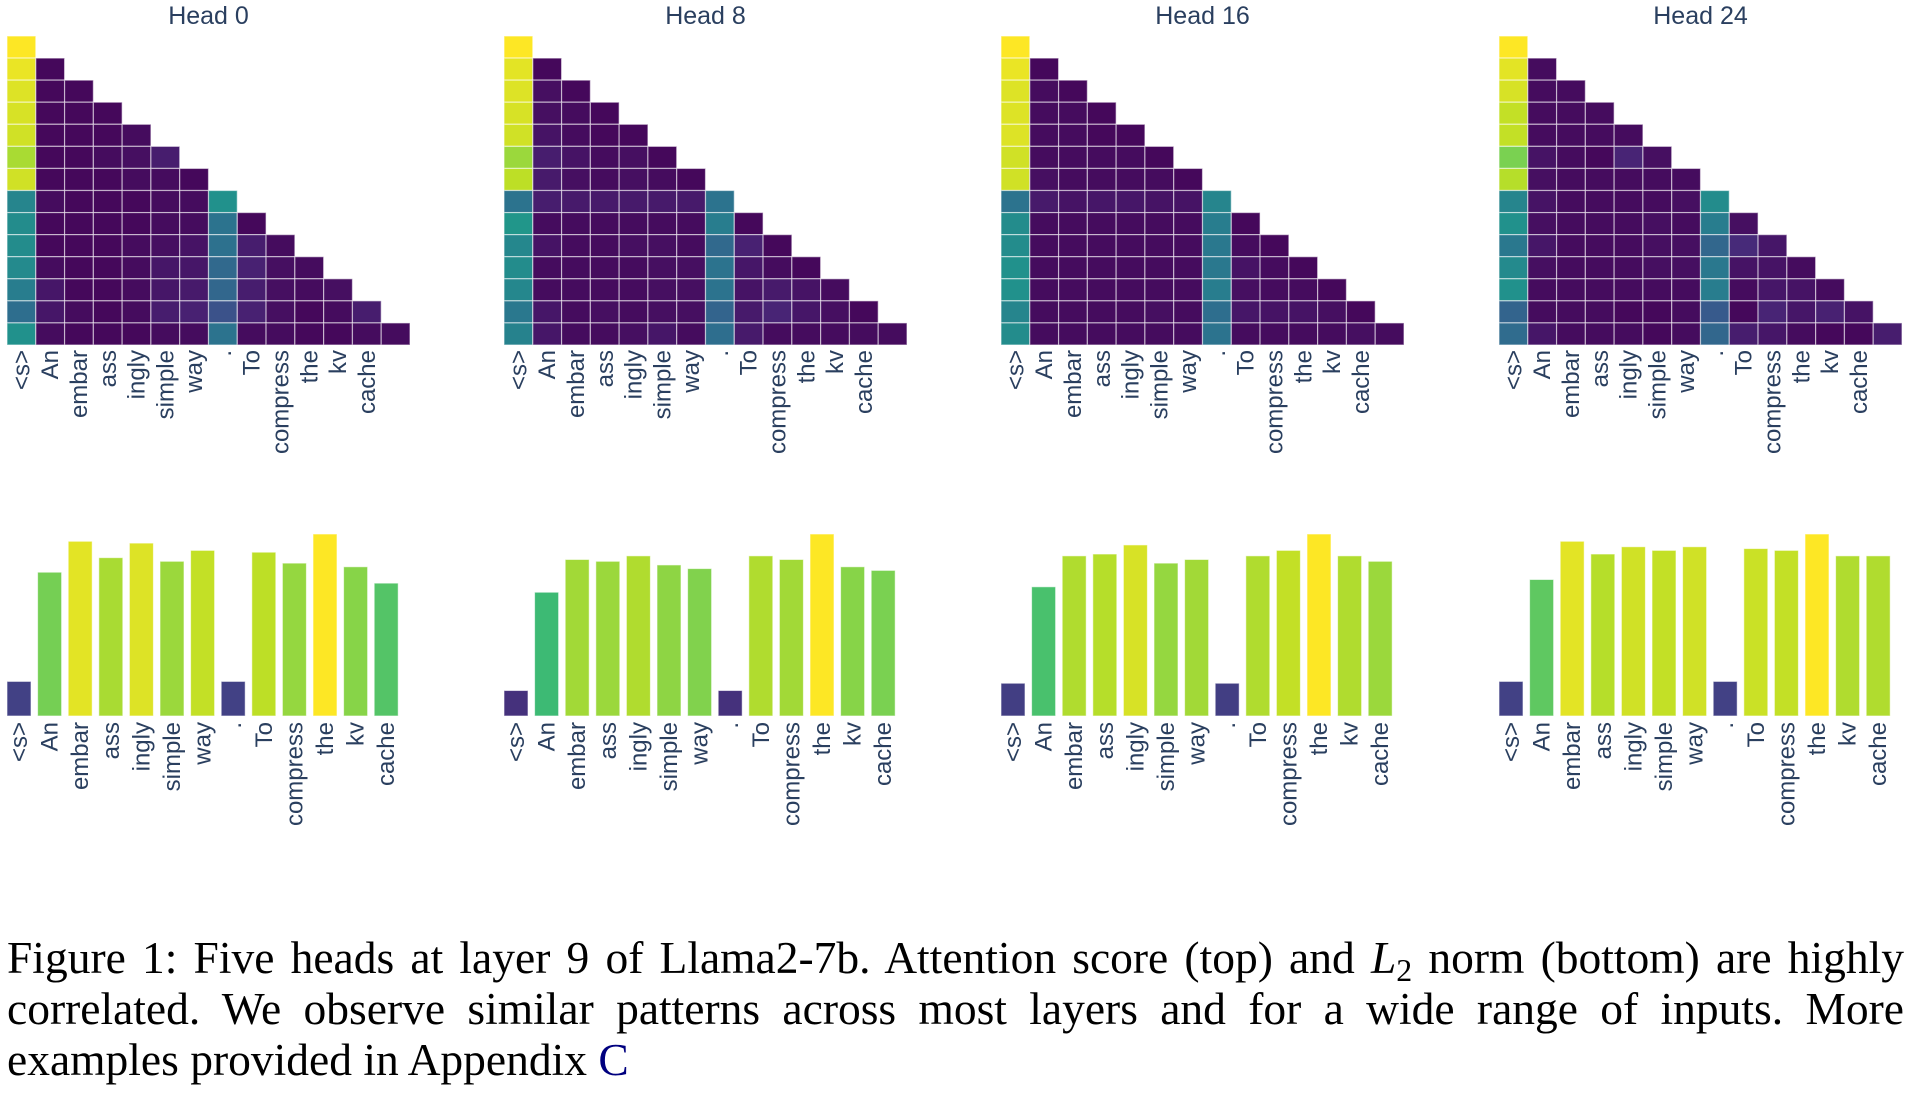  Describe the element at coordinates (1830, 362) in the screenshot. I see `heatmap-tick-label: kv` at that location.